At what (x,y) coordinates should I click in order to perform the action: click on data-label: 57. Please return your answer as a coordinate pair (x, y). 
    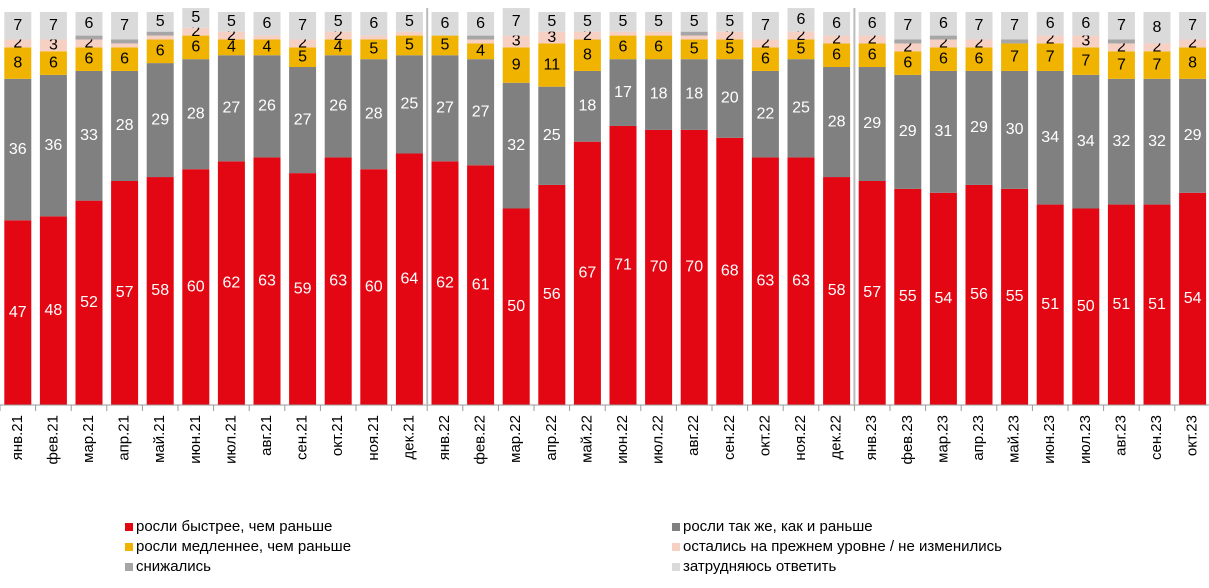
    Looking at the image, I should click on (872, 292).